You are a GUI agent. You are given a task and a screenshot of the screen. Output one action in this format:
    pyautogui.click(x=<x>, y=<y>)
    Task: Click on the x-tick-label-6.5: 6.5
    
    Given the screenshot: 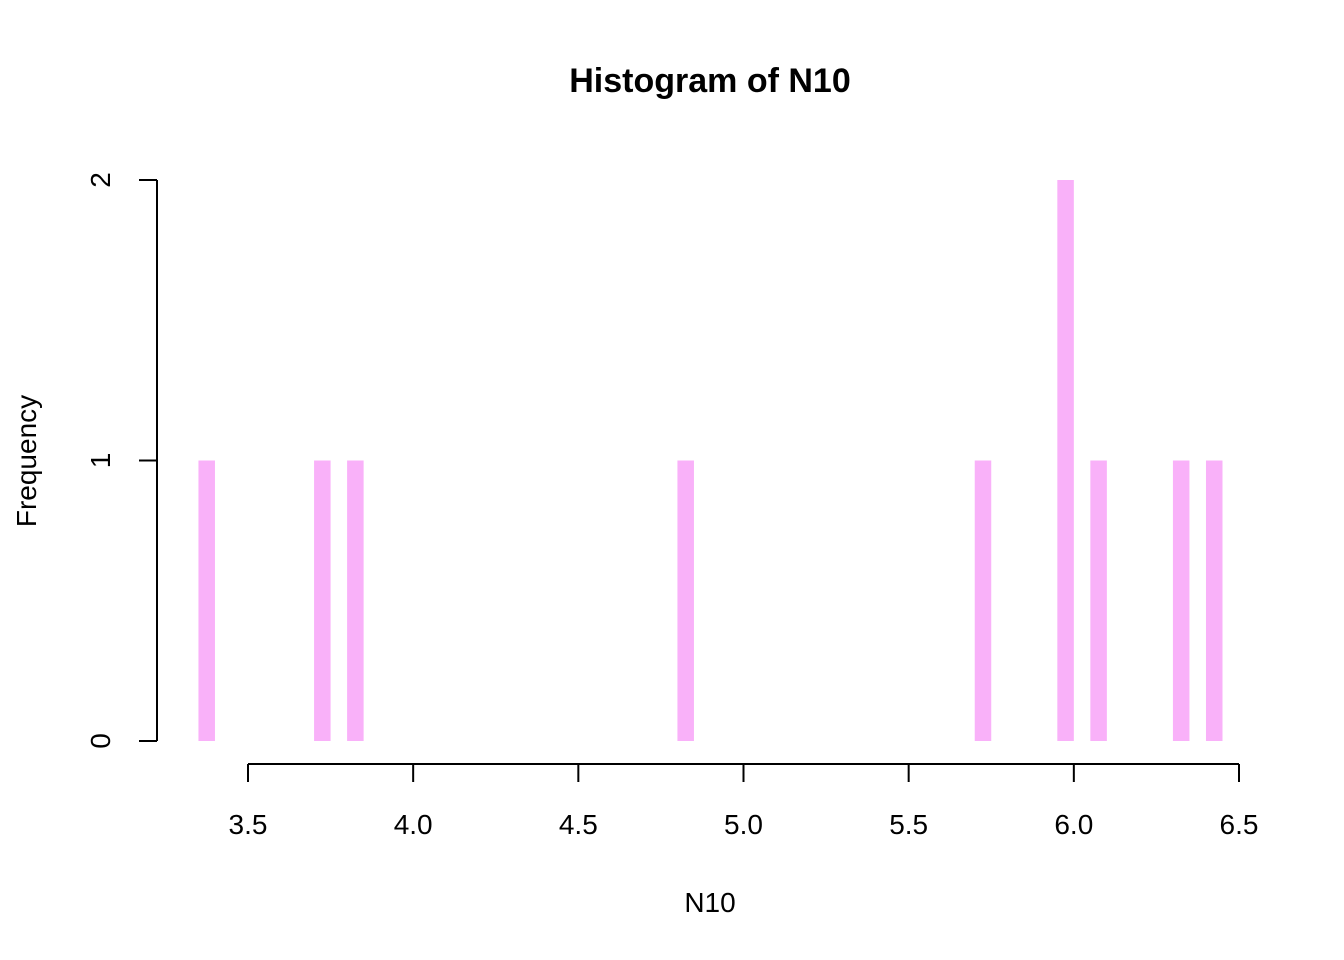 What is the action you would take?
    pyautogui.click(x=1239, y=824)
    